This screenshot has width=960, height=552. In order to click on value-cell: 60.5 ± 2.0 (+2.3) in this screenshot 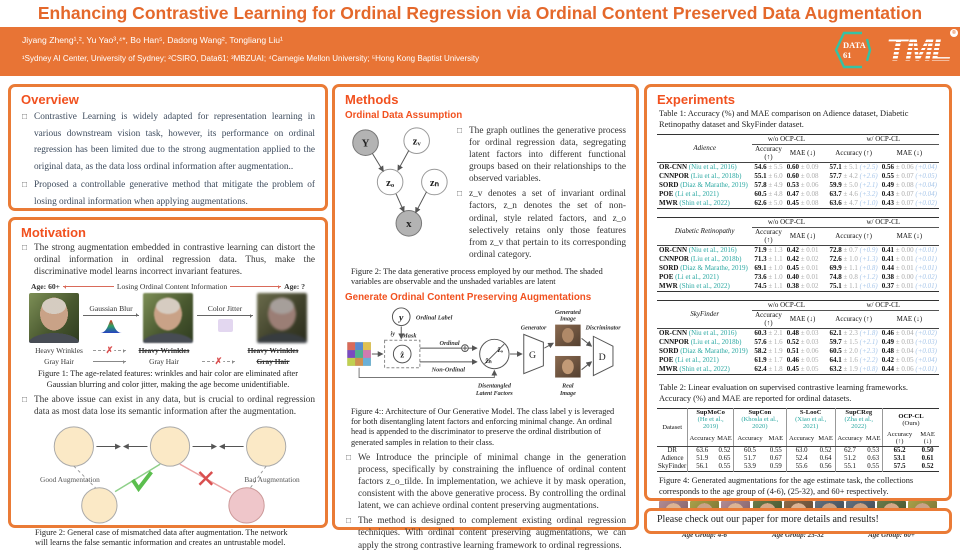, I will do `click(853, 351)`.